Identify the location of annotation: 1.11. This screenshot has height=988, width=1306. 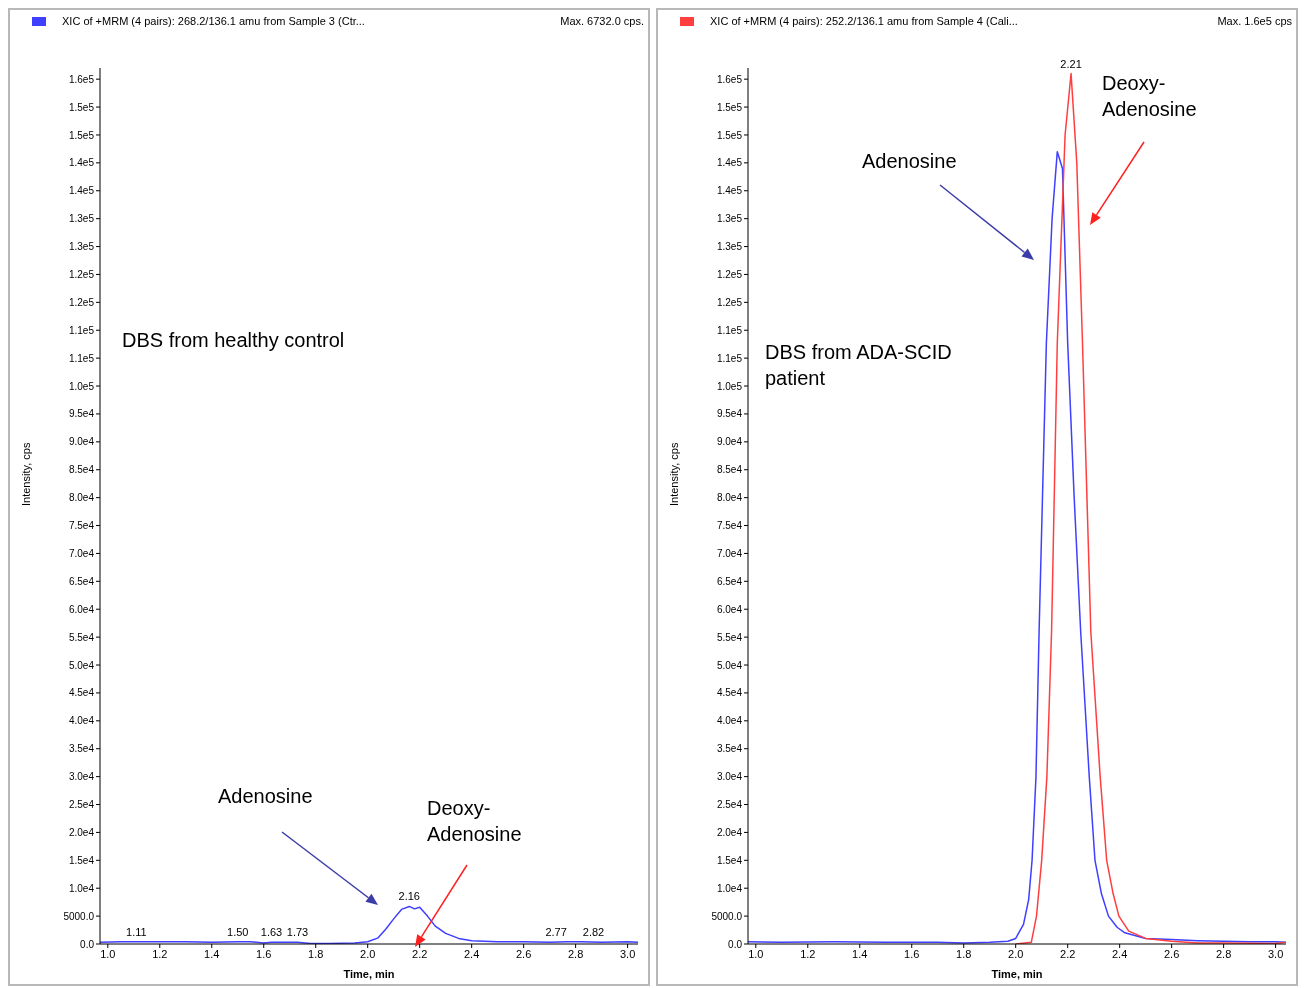
(136, 931).